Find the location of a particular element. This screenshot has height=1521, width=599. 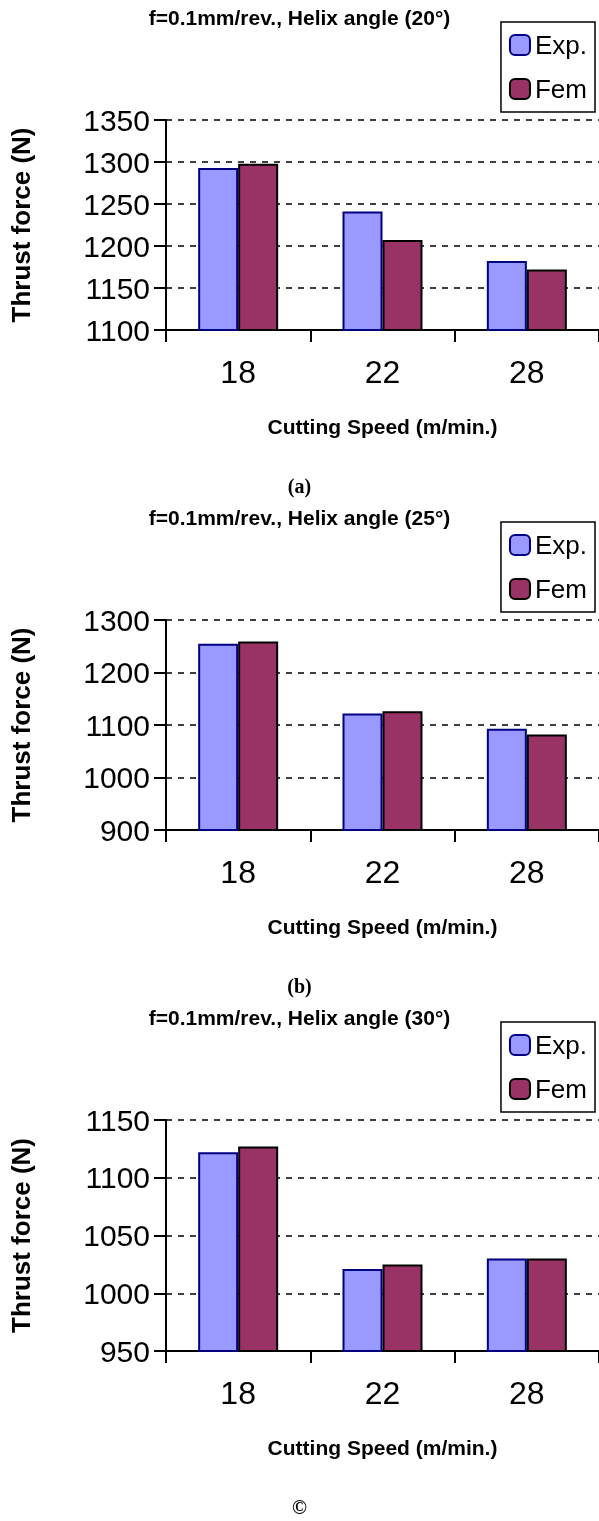

y-tick-label: 1050 is located at coordinates (116, 1235).